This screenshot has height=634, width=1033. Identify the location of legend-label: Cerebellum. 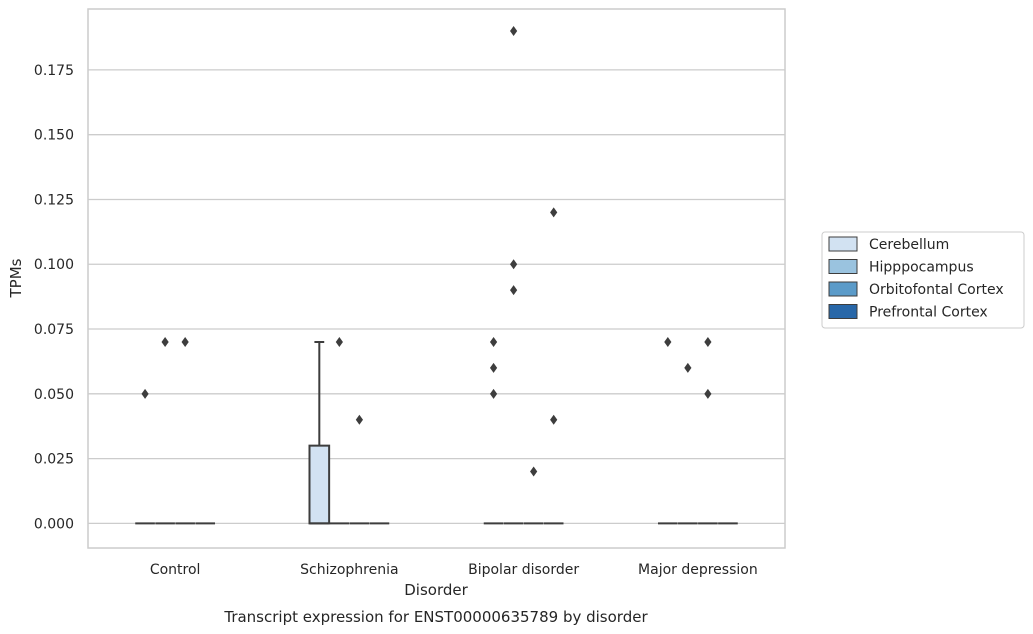
(909, 245).